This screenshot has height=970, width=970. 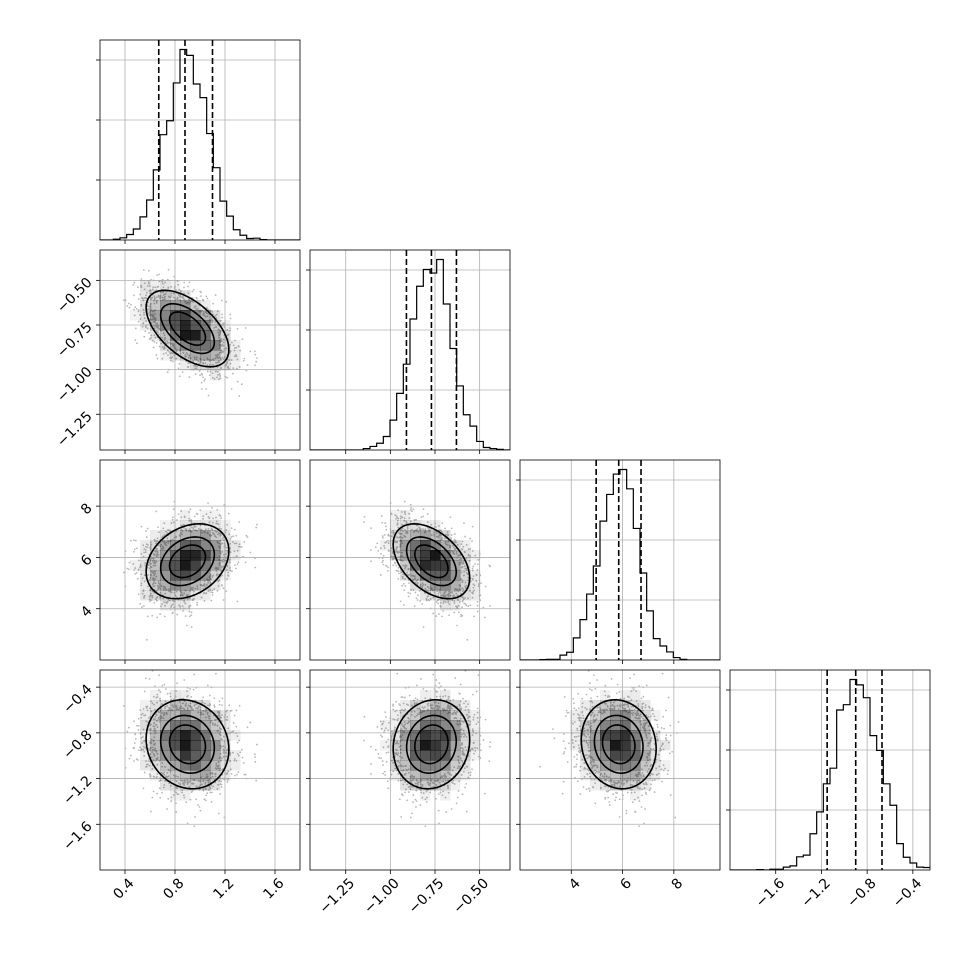 What do you see at coordinates (187, 561) in the screenshot?
I see `contour-line` at bounding box center [187, 561].